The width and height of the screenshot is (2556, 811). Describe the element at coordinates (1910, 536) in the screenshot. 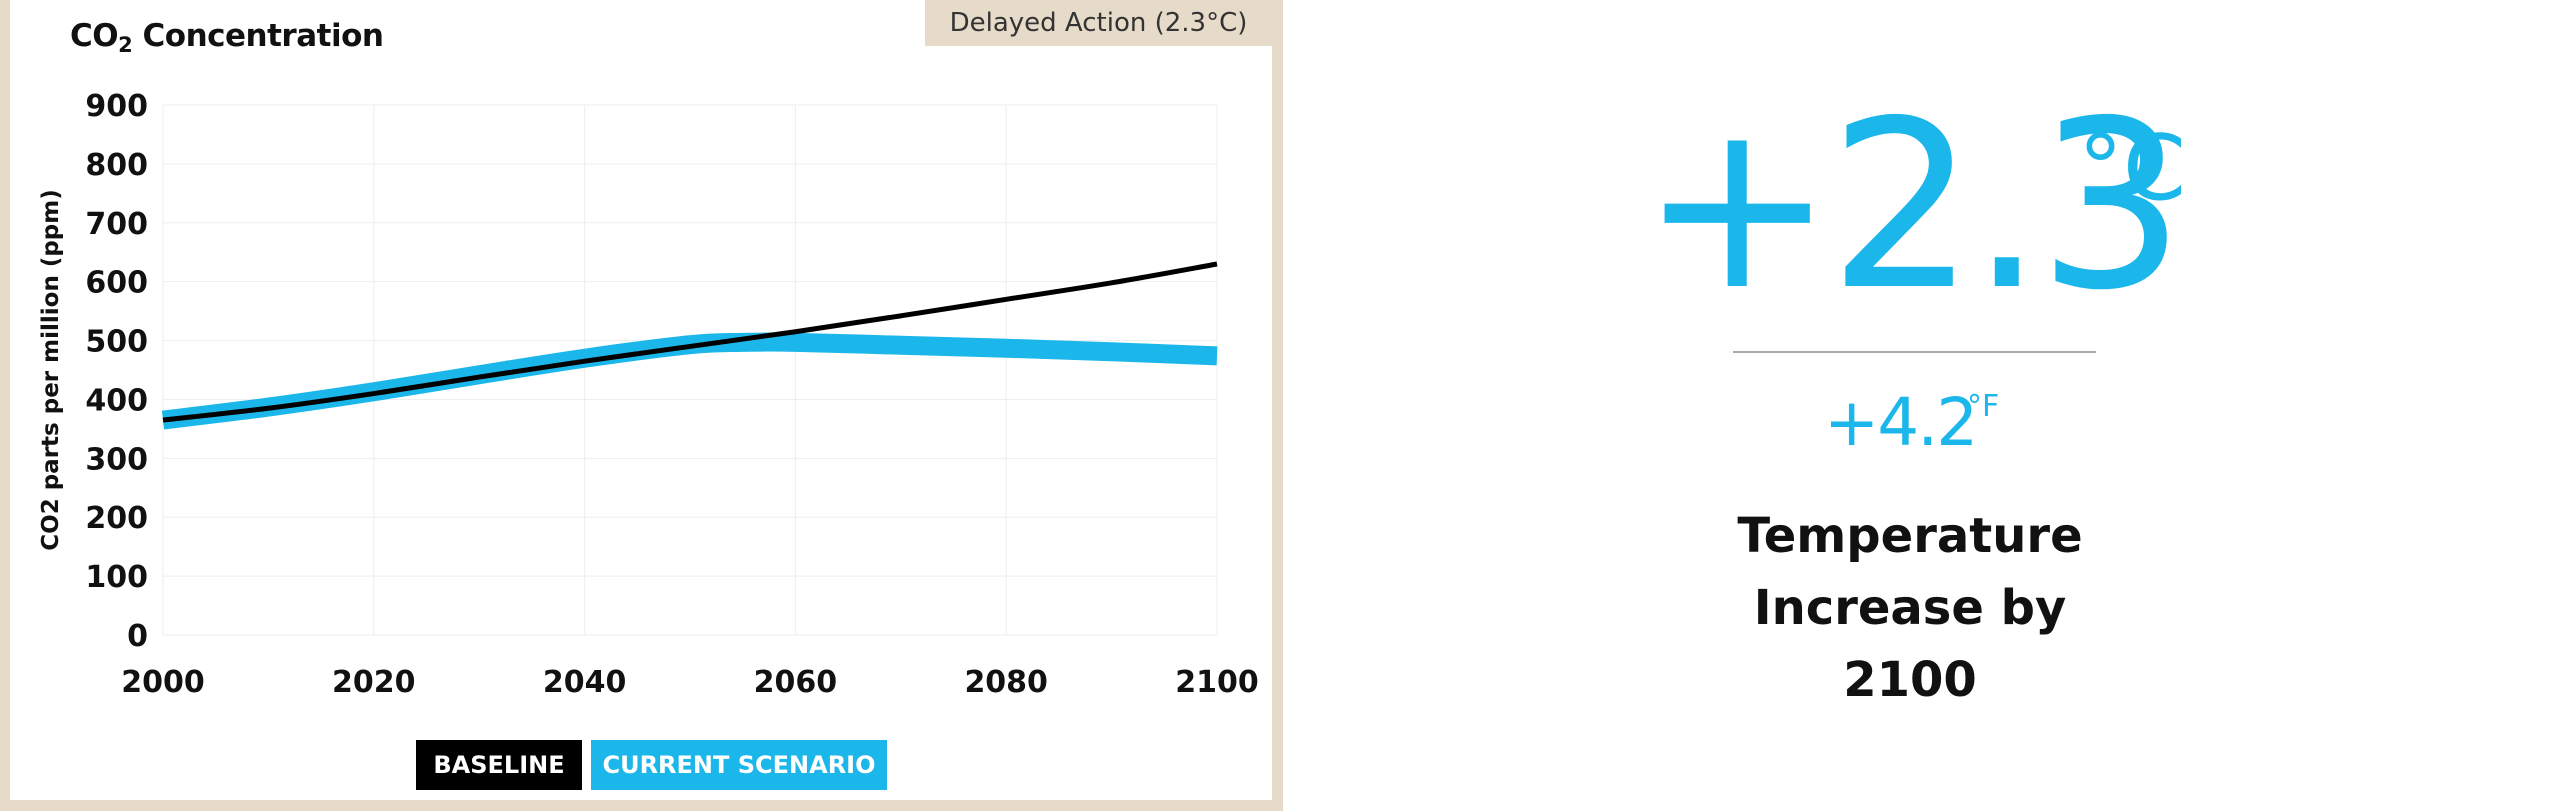

I see `temperature-caption-line-1: Temperature` at that location.